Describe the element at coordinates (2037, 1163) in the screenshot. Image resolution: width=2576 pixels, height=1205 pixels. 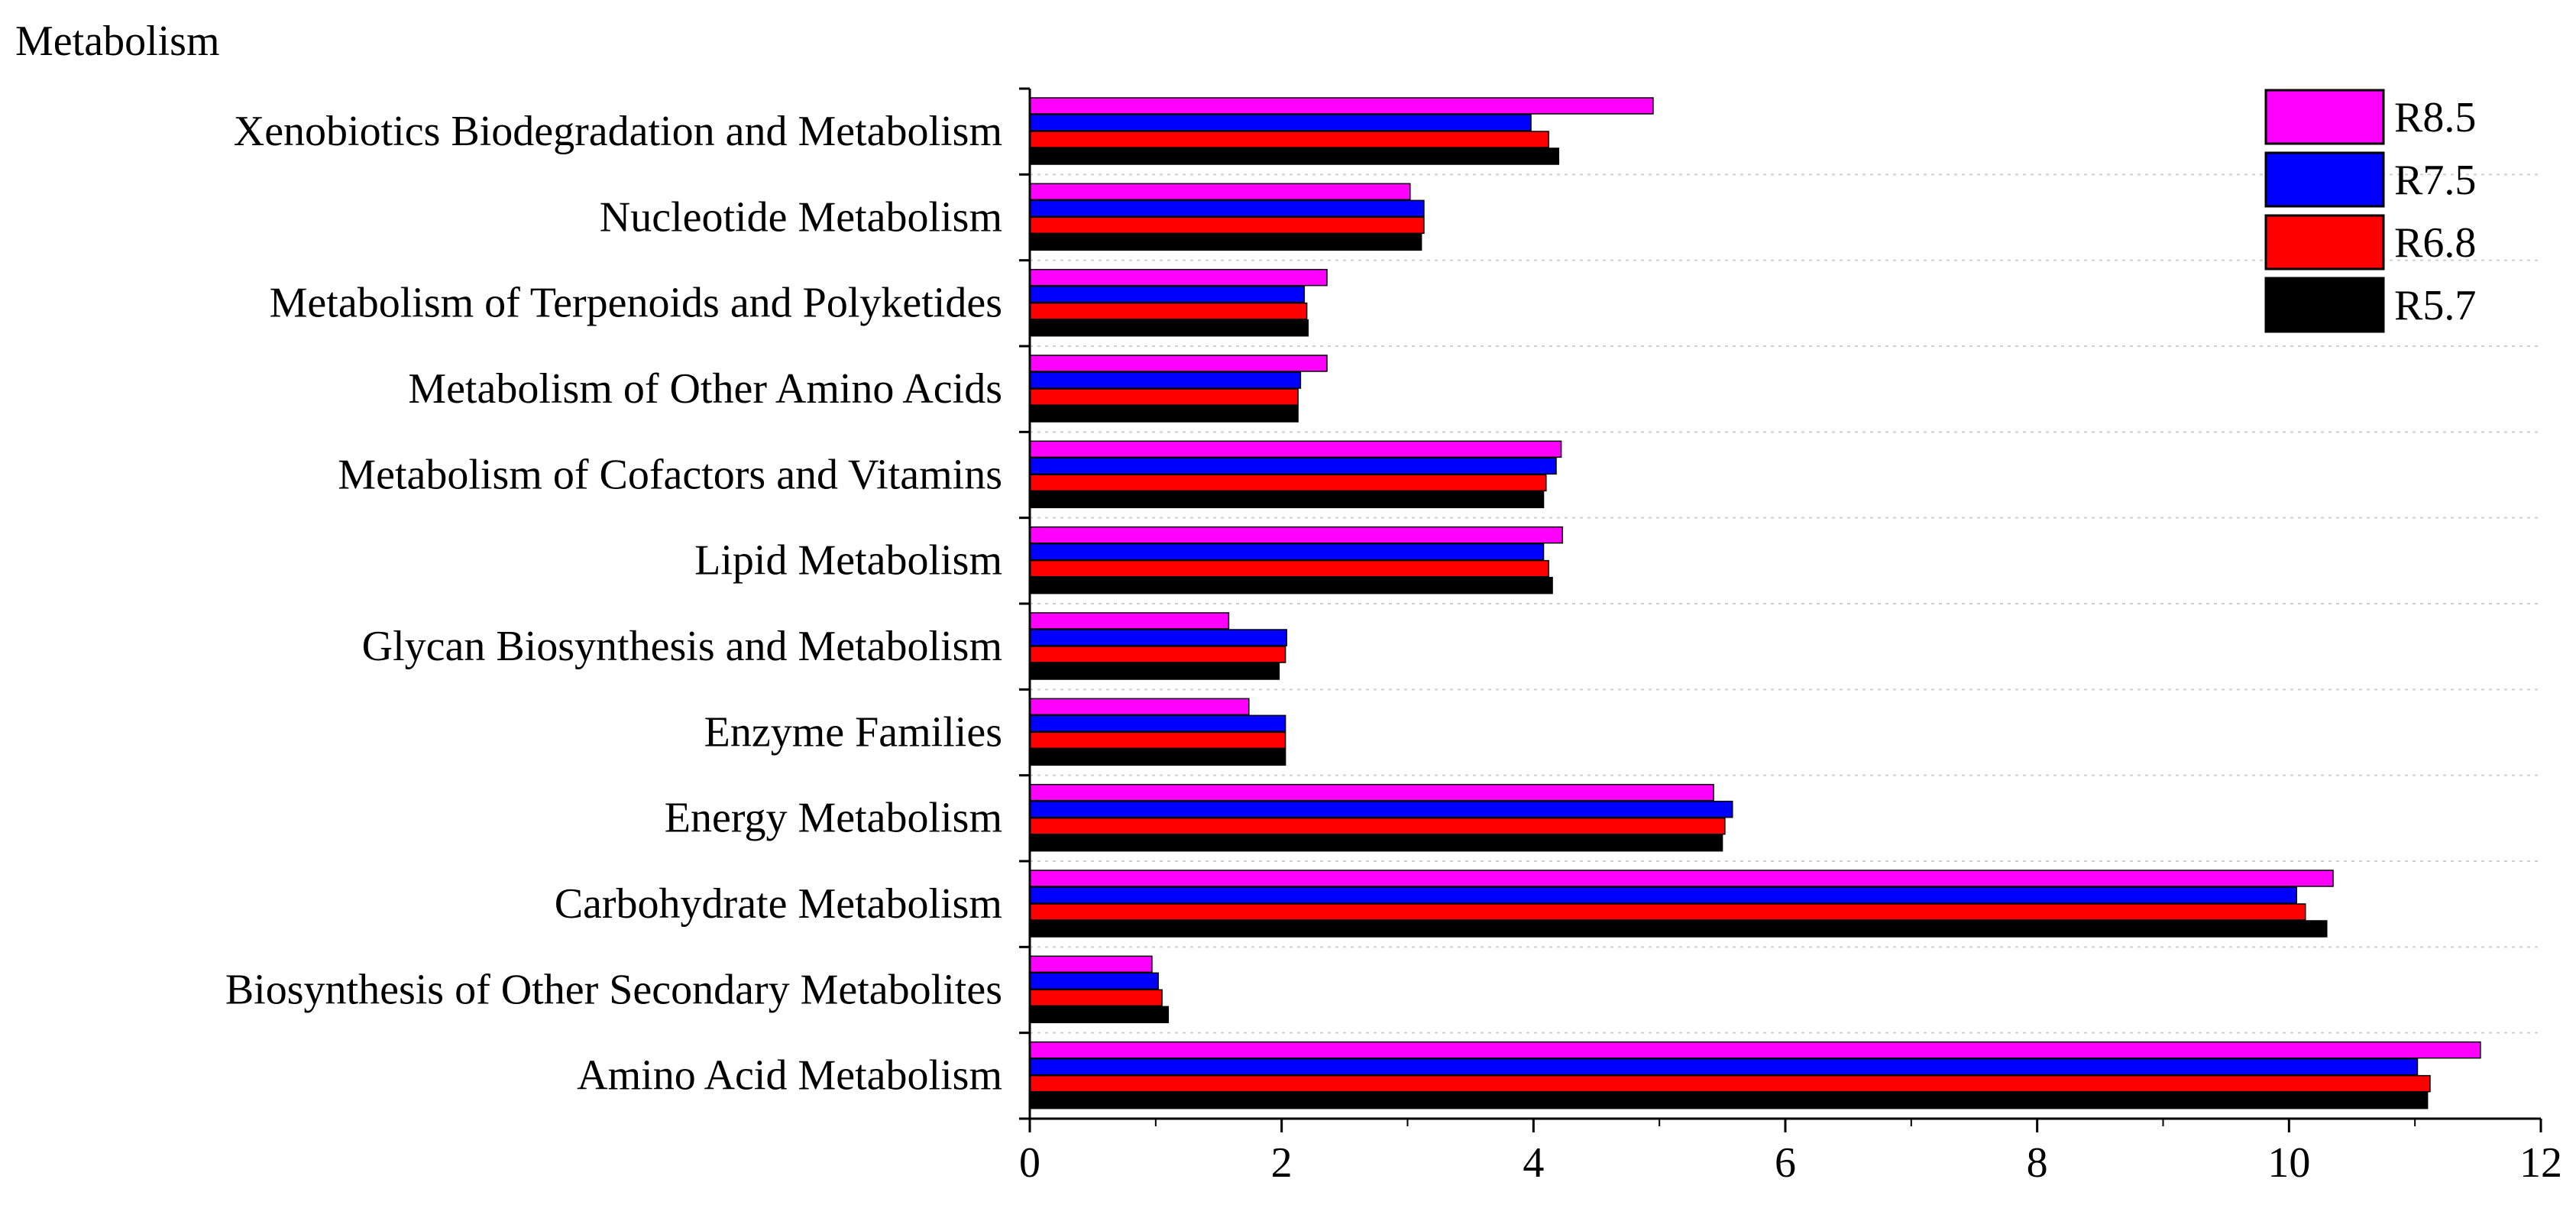
I see `x-tick-label: 8` at that location.